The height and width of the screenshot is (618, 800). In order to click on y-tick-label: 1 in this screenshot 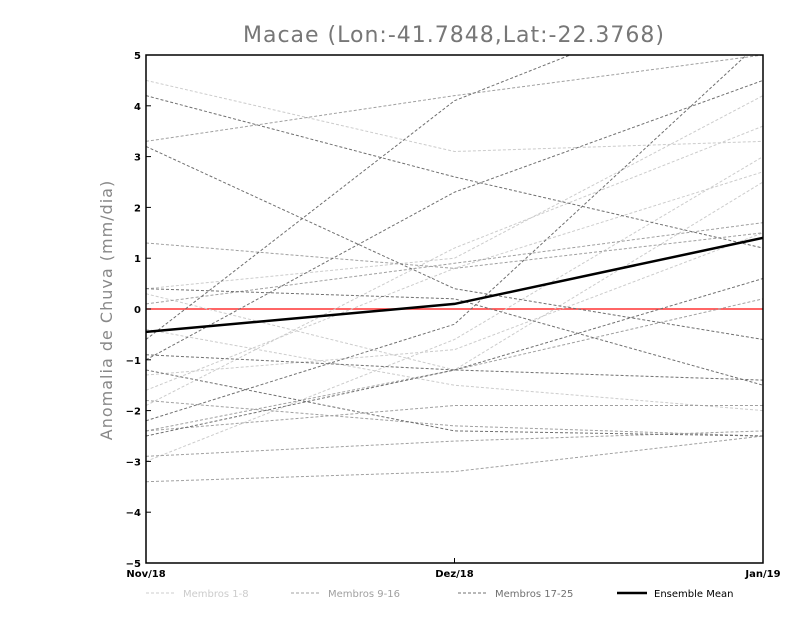, I will do `click(137, 259)`.